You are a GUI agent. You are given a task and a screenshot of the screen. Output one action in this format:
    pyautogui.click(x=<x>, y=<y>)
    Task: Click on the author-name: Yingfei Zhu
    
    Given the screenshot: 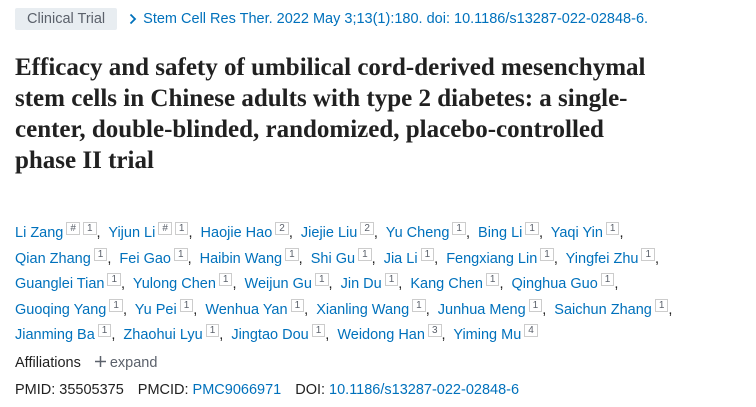 What is the action you would take?
    pyautogui.click(x=602, y=258)
    